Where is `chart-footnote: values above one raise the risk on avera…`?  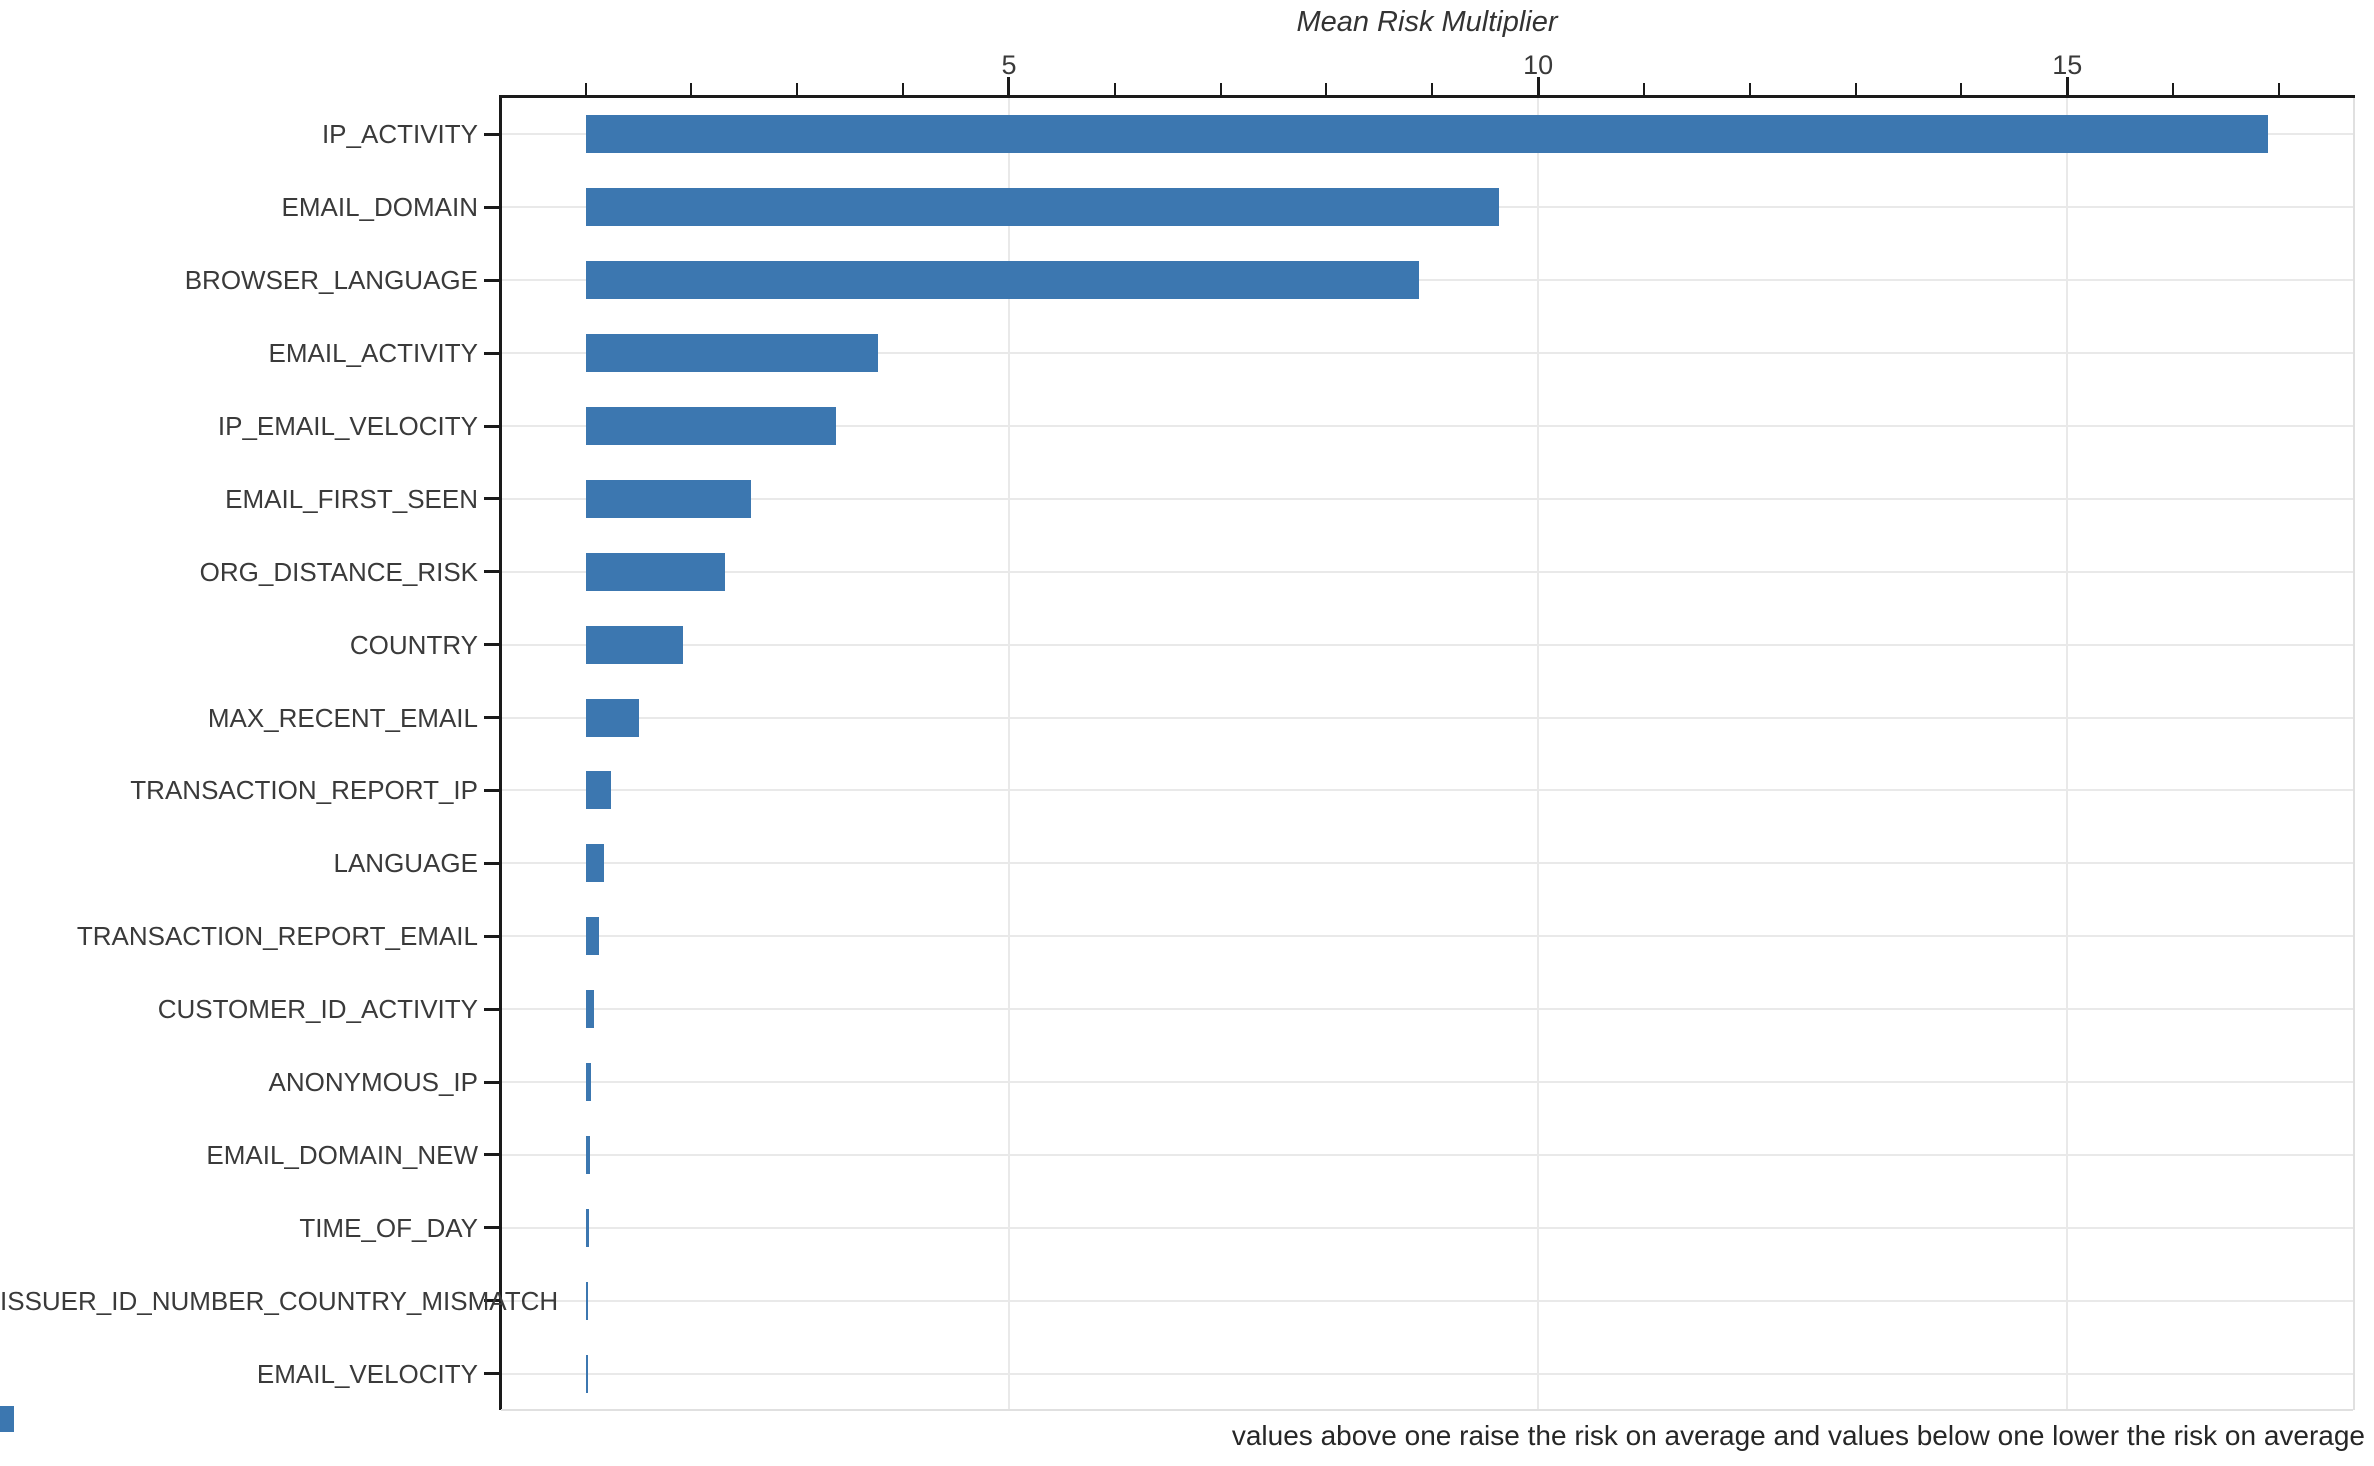 chart-footnote: values above one raise the risk on avera… is located at coordinates (1798, 1435).